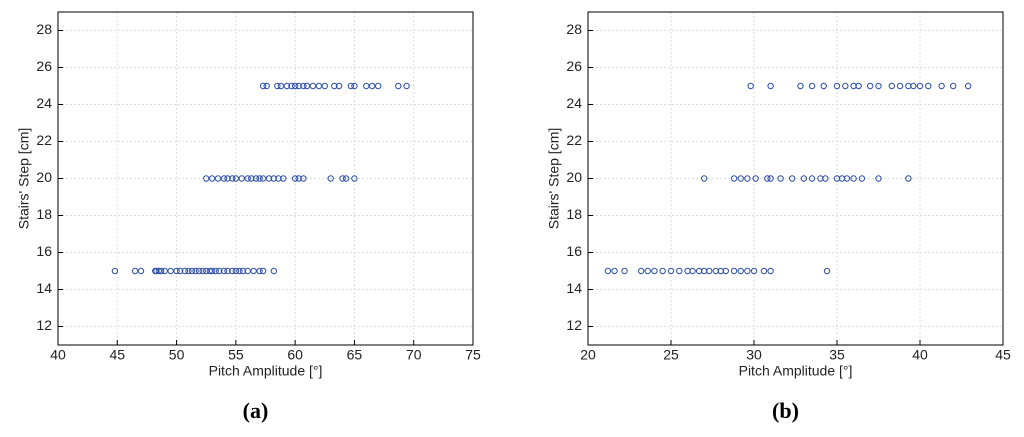  Describe the element at coordinates (236, 355) in the screenshot. I see `x-tick-label: 55` at that location.